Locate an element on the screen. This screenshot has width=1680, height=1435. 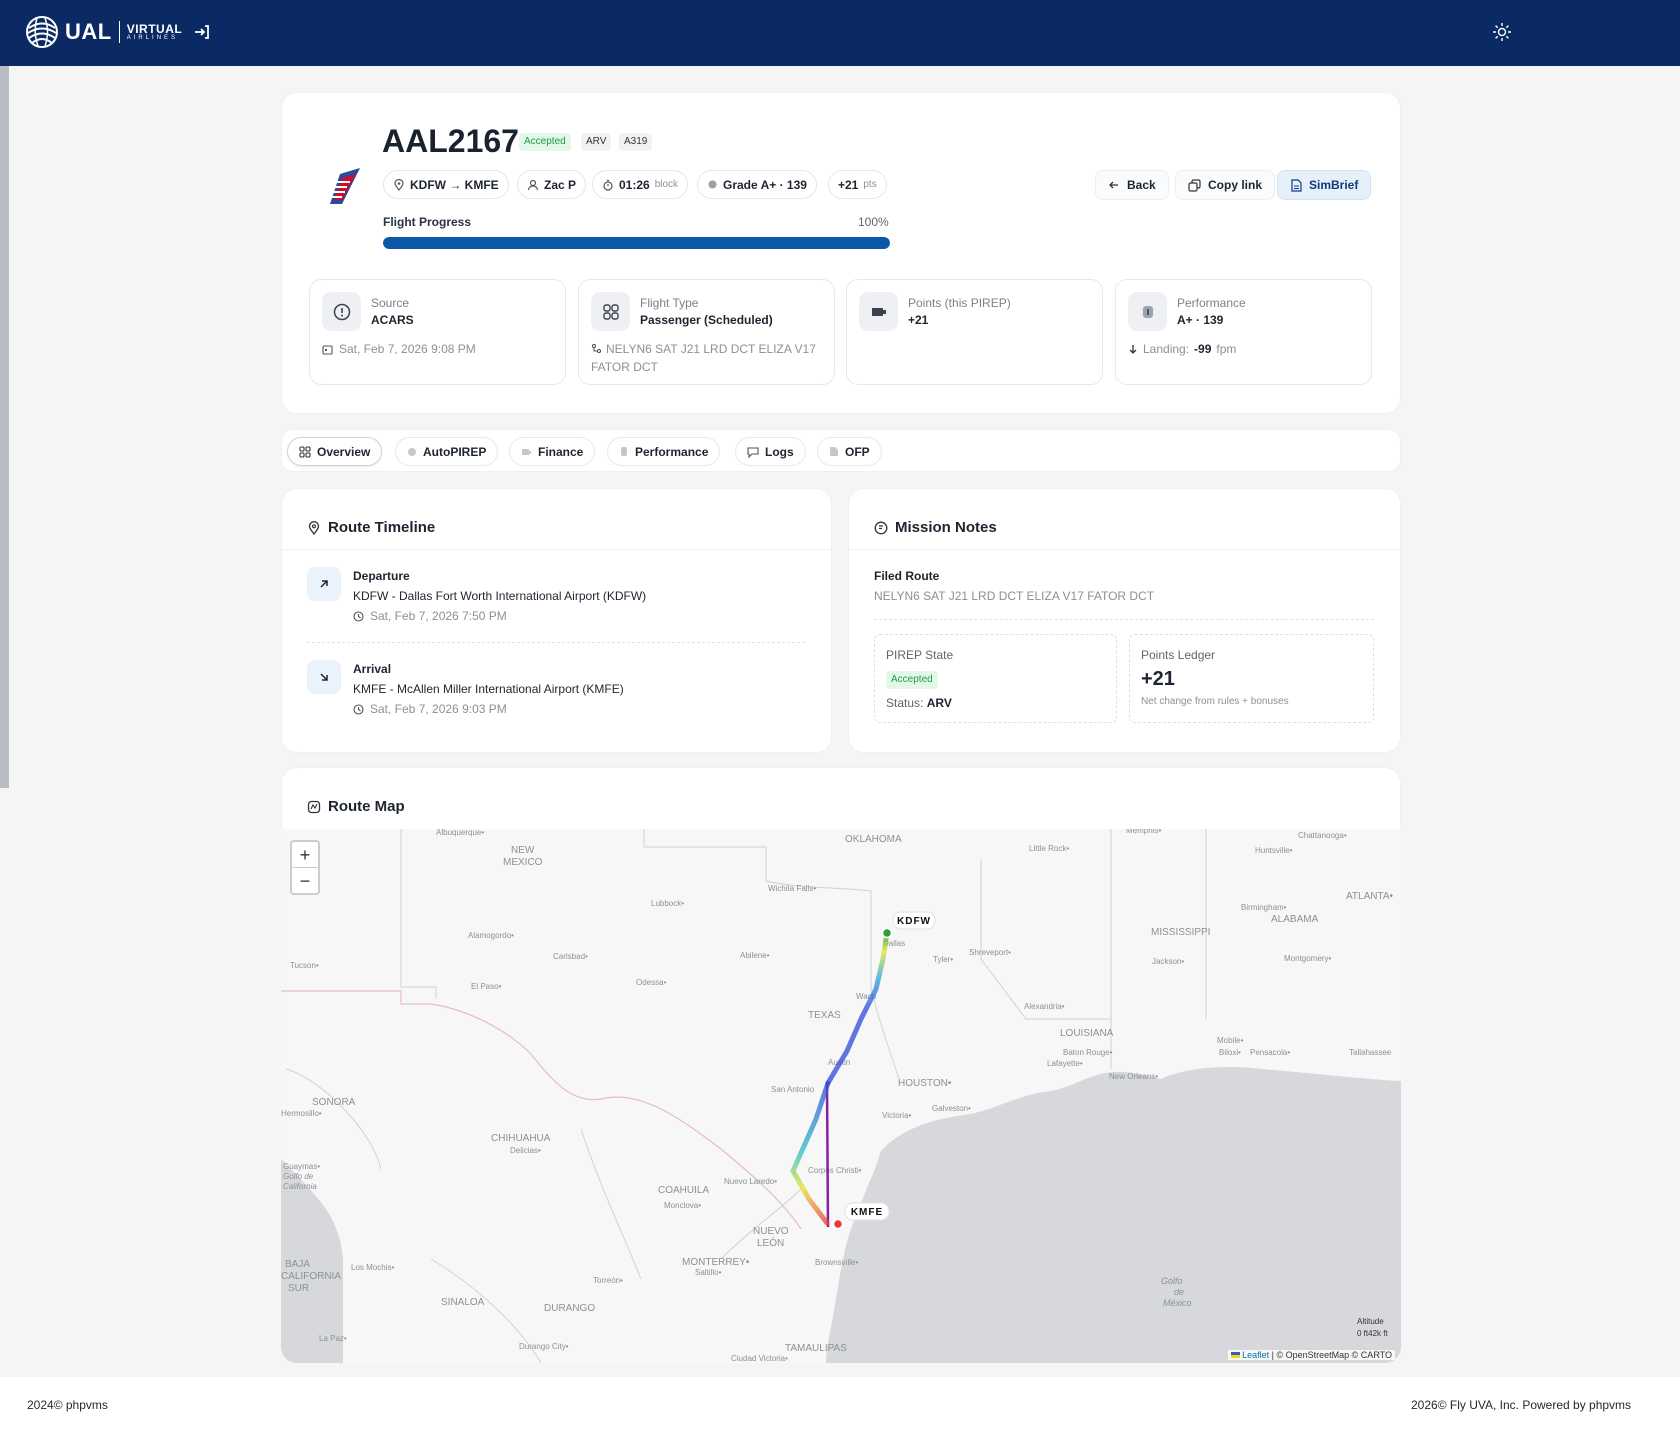
block-time-chip: 01:26 block is located at coordinates (640, 184).